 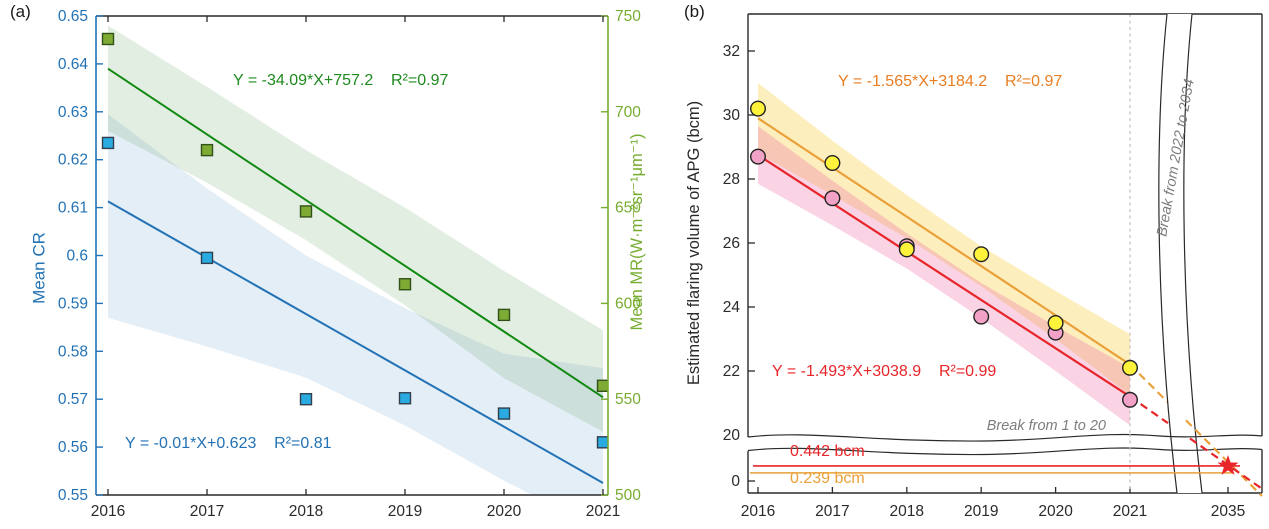 What do you see at coordinates (73, 351) in the screenshot?
I see `left-tick-label: 0.58` at bounding box center [73, 351].